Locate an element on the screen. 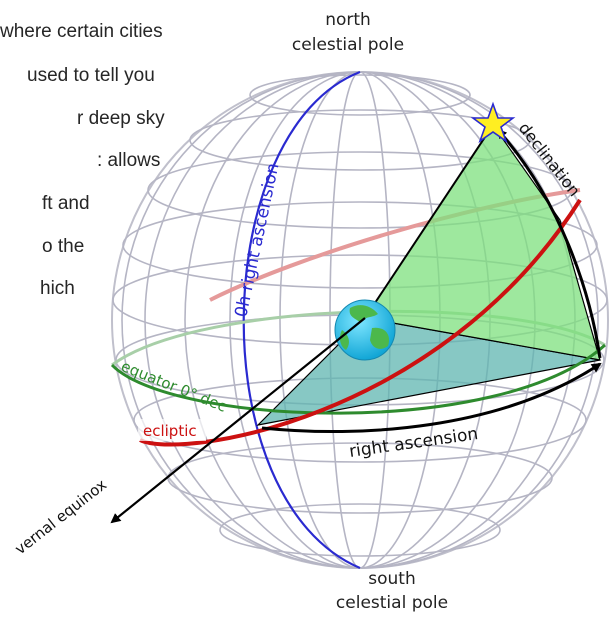  declination-arc is located at coordinates (549, 243).